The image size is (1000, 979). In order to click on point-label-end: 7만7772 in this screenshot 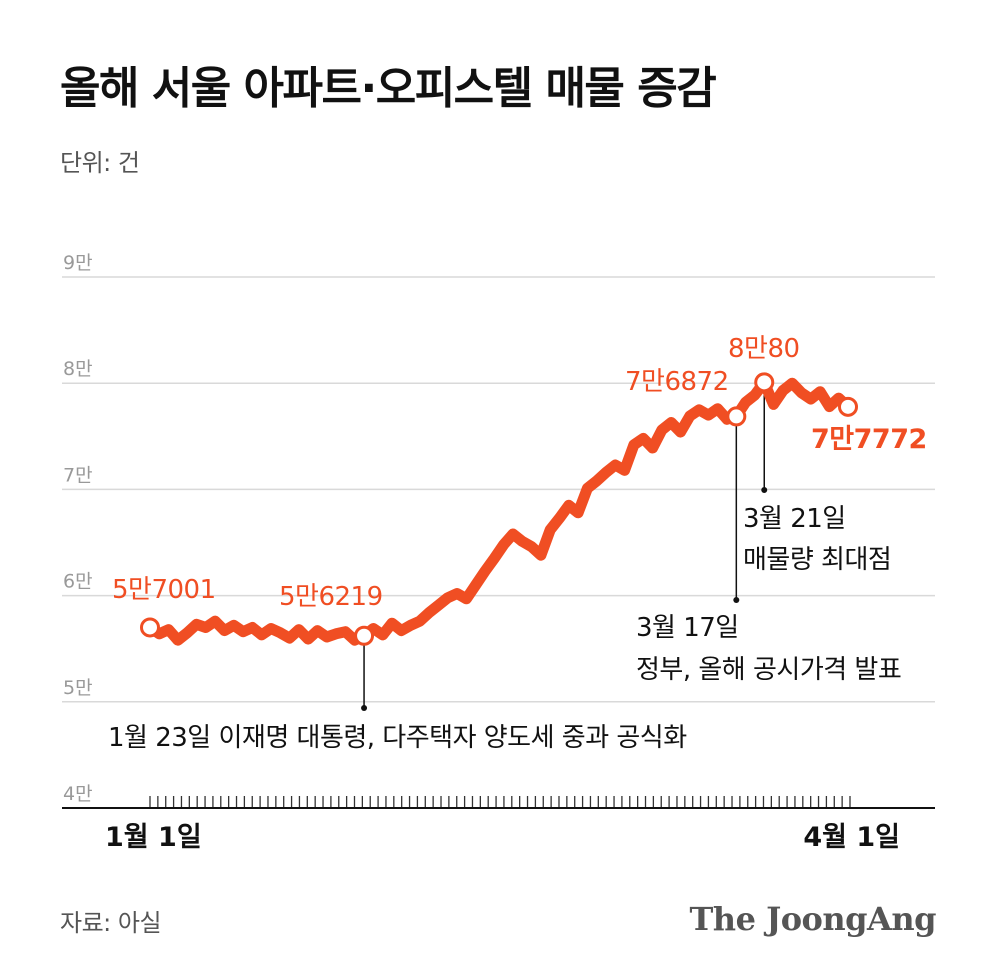, I will do `click(869, 439)`.